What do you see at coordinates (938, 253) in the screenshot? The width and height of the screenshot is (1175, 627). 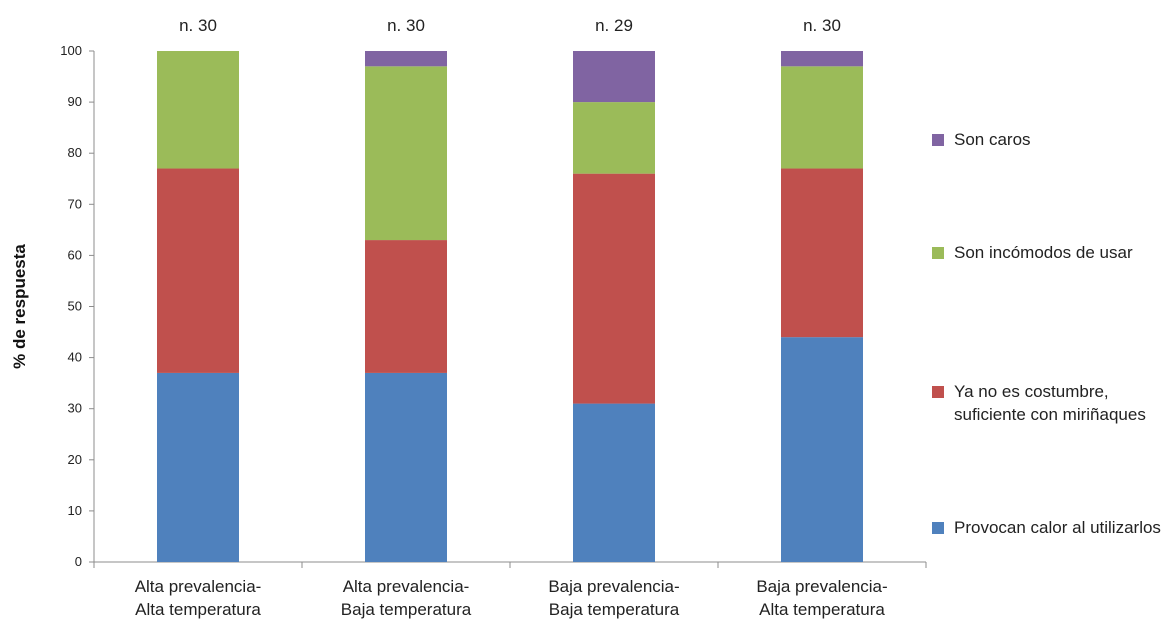 I see `legend-swatch-son-incomodos` at bounding box center [938, 253].